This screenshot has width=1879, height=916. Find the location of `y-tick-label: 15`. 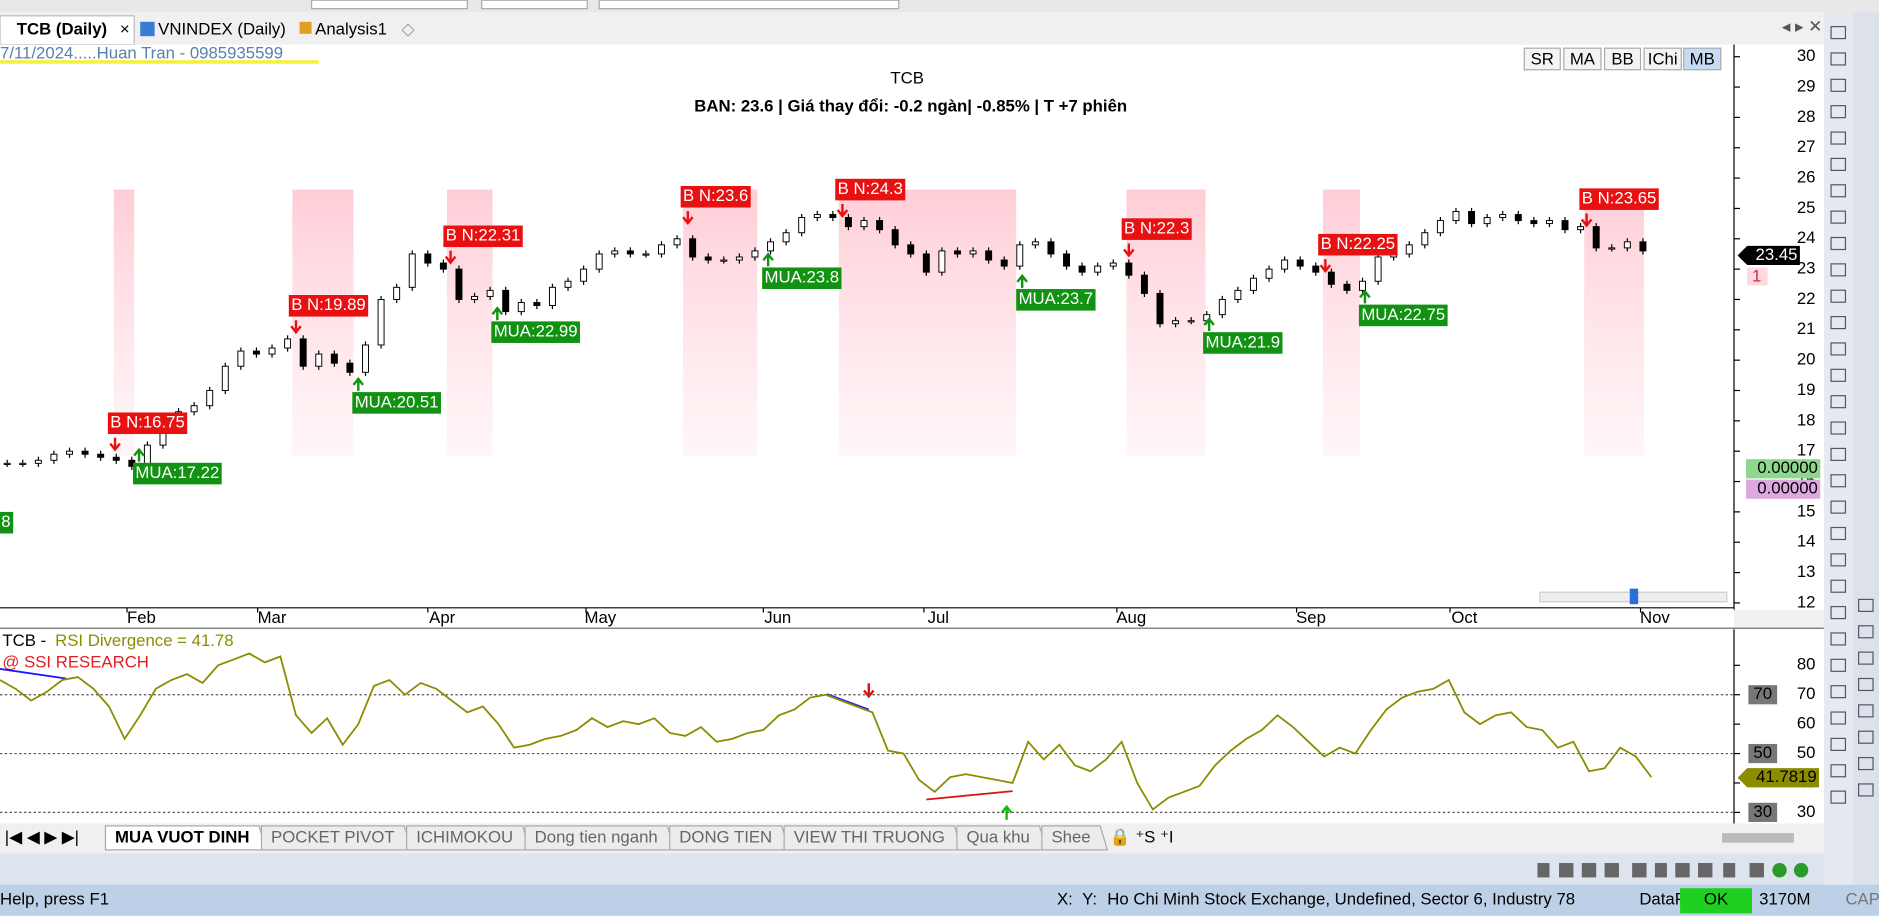

y-tick-label: 15 is located at coordinates (1806, 510).